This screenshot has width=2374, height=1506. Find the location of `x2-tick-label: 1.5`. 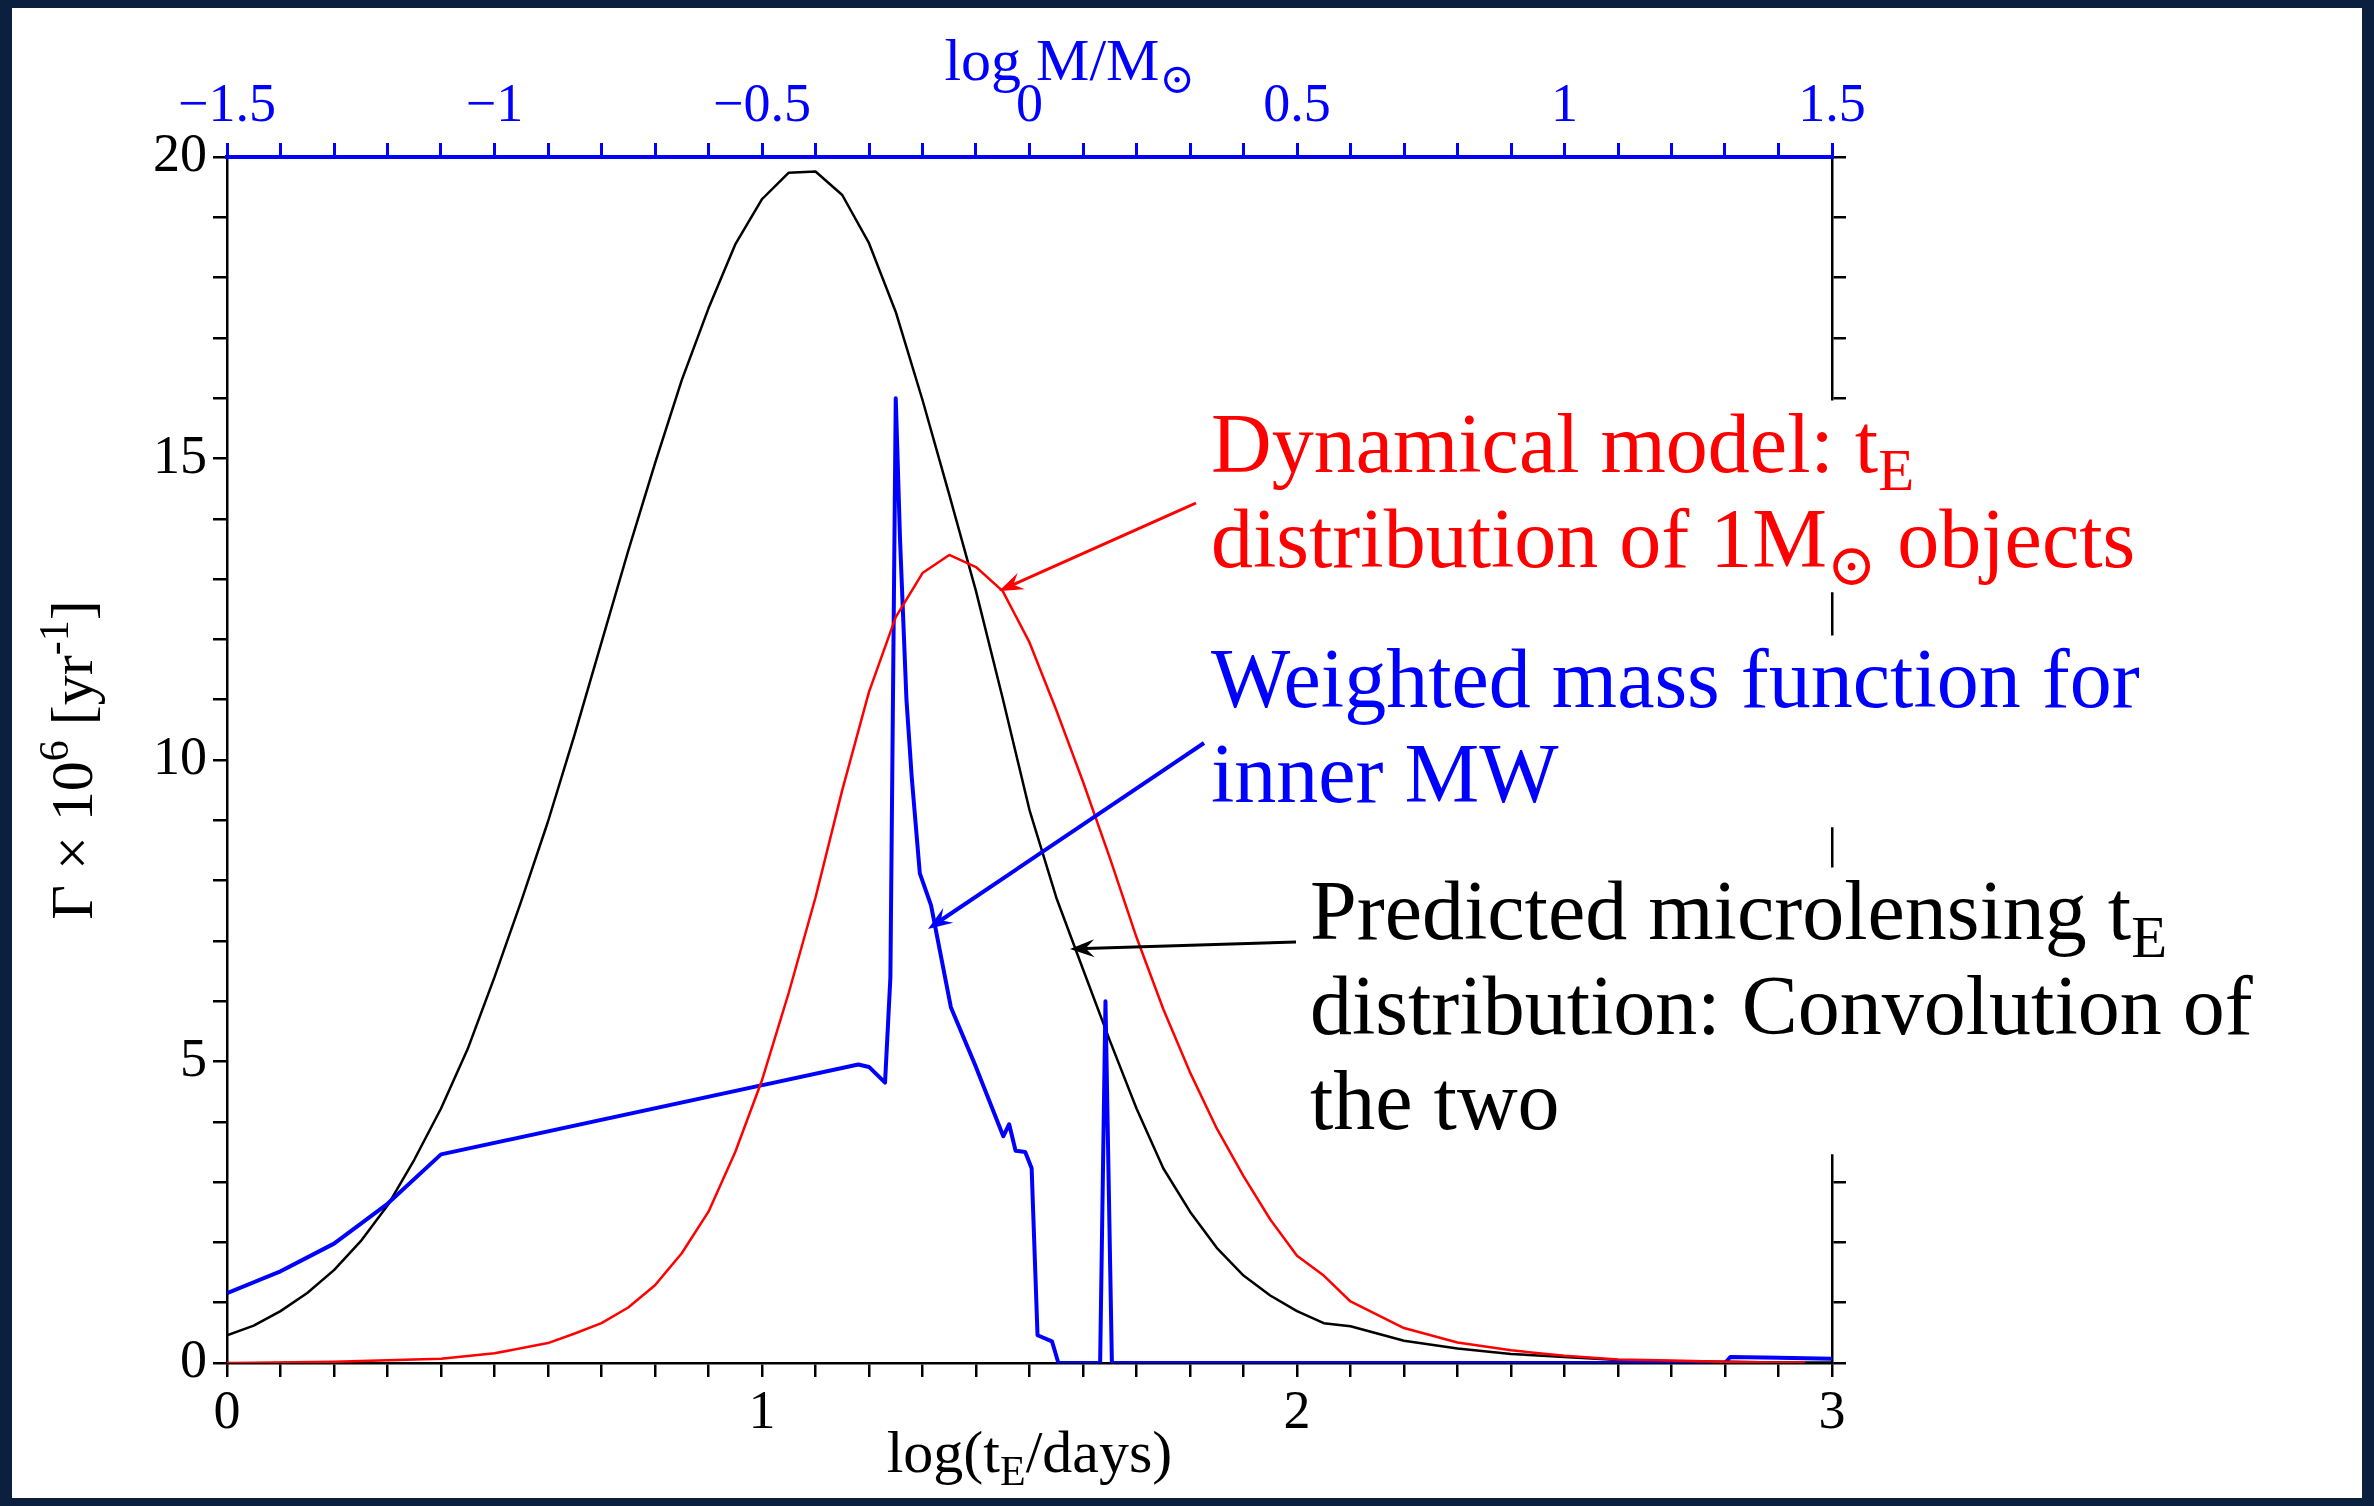

x2-tick-label: 1.5 is located at coordinates (1832, 102).